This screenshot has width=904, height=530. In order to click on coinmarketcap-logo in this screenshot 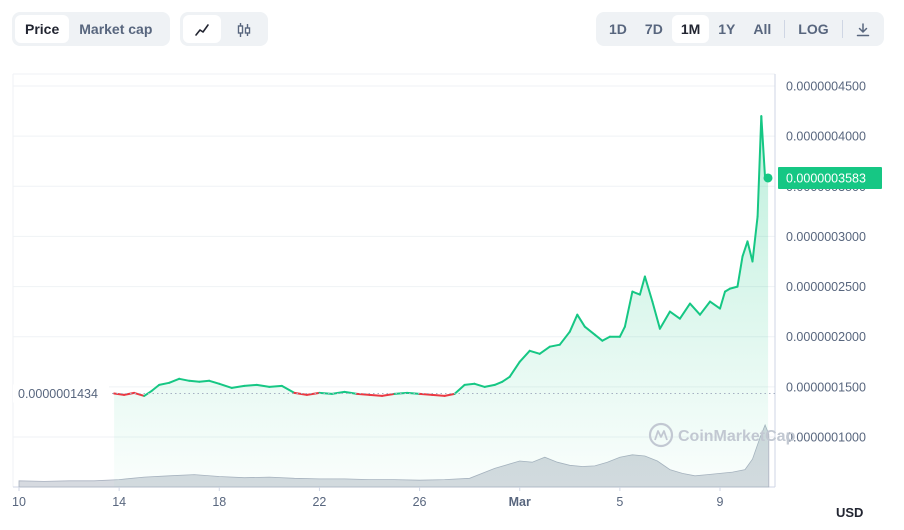, I will do `click(661, 435)`.